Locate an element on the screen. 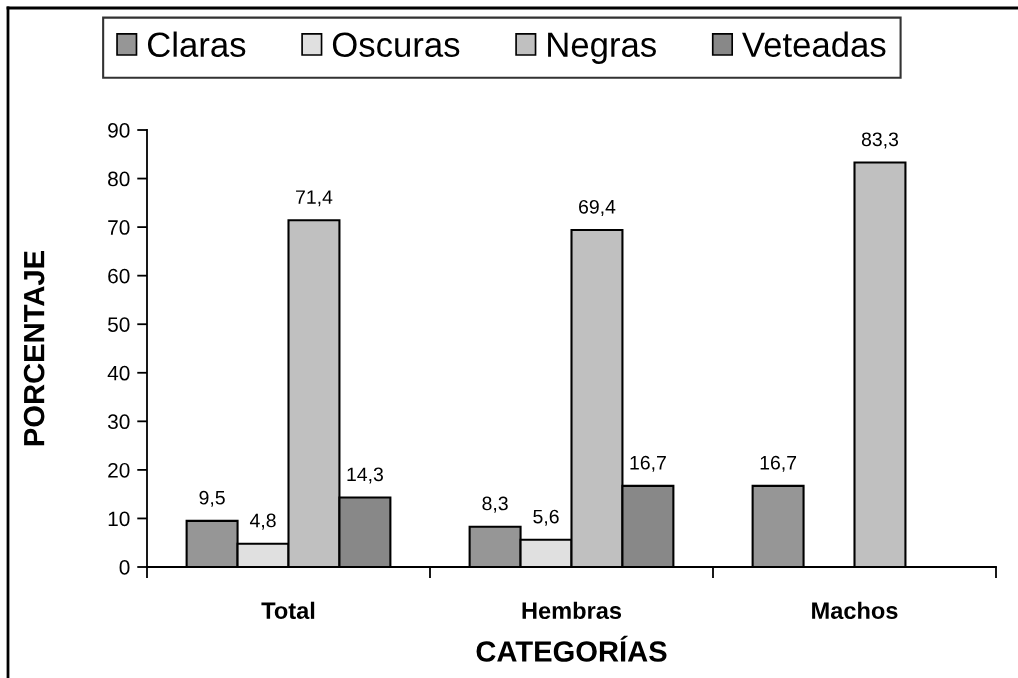  legend-label: Veteadas is located at coordinates (814, 44).